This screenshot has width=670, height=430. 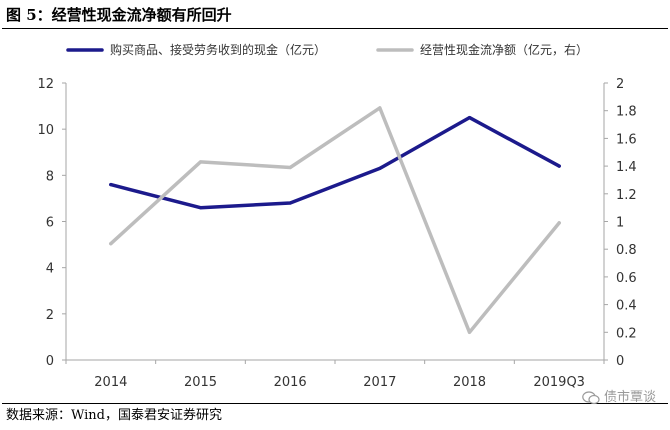 What do you see at coordinates (626, 139) in the screenshot?
I see `right-tick-label: 1.6` at bounding box center [626, 139].